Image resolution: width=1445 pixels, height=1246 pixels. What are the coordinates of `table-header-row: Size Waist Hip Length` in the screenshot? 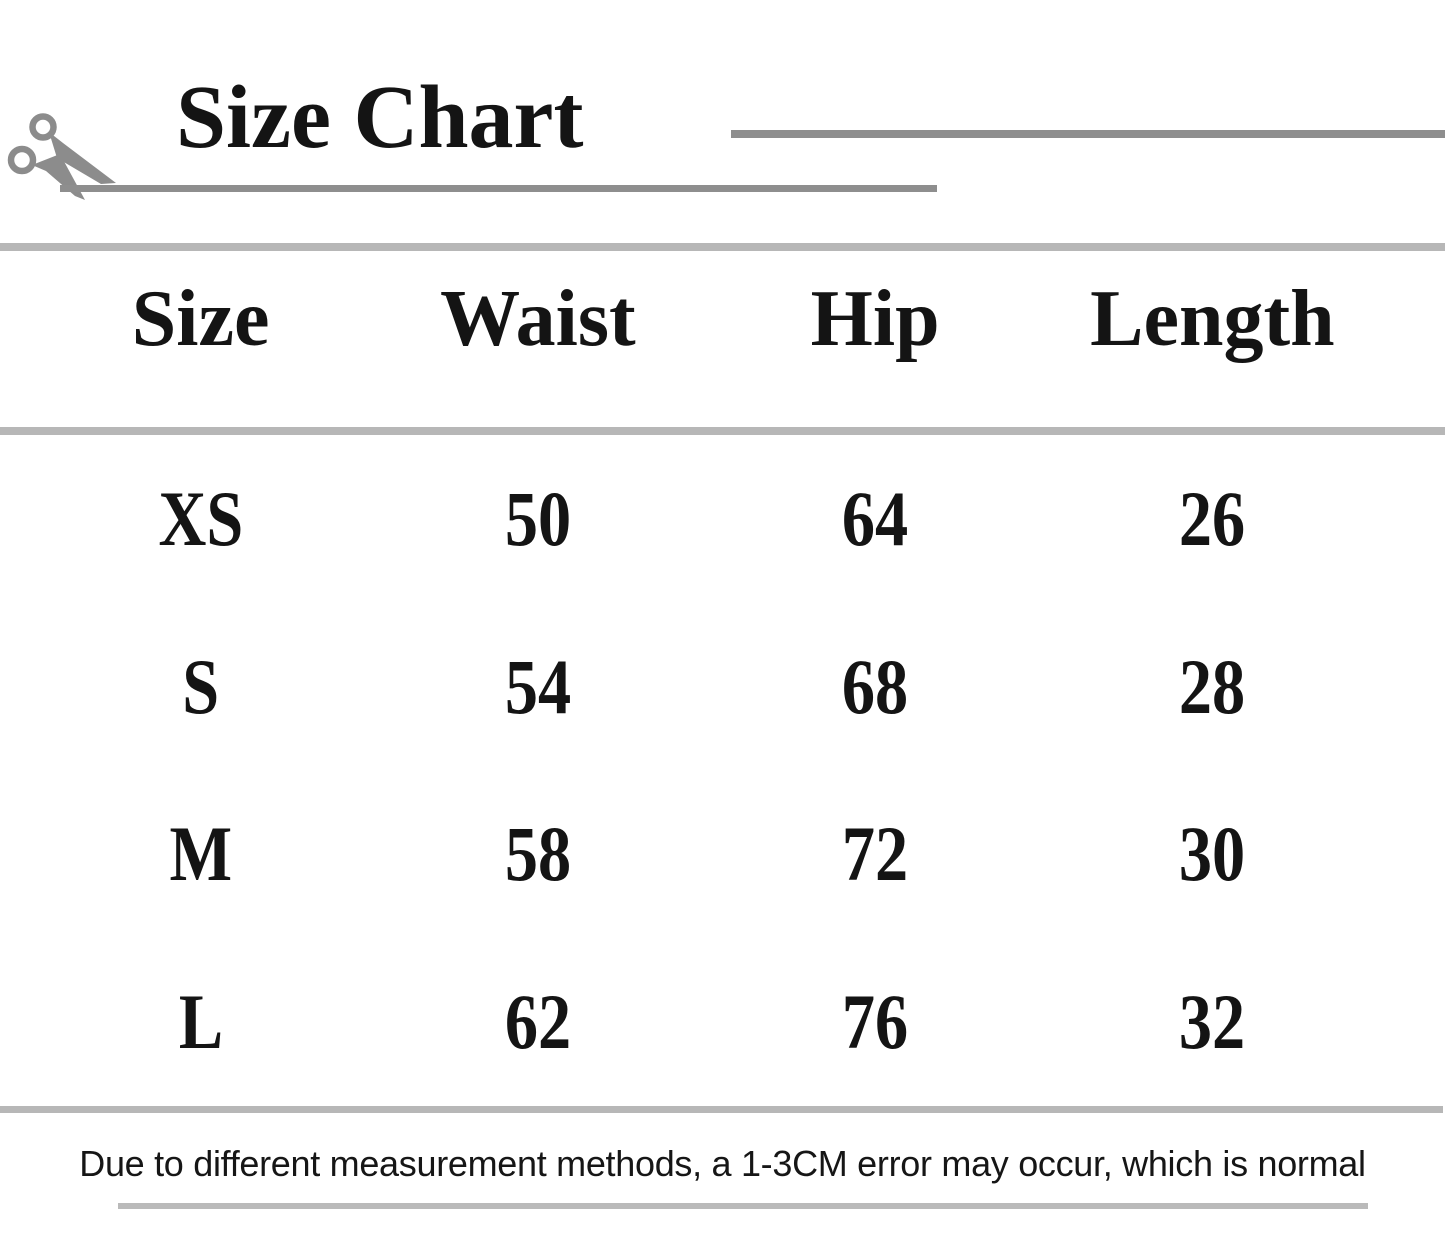 It's located at (706, 339).